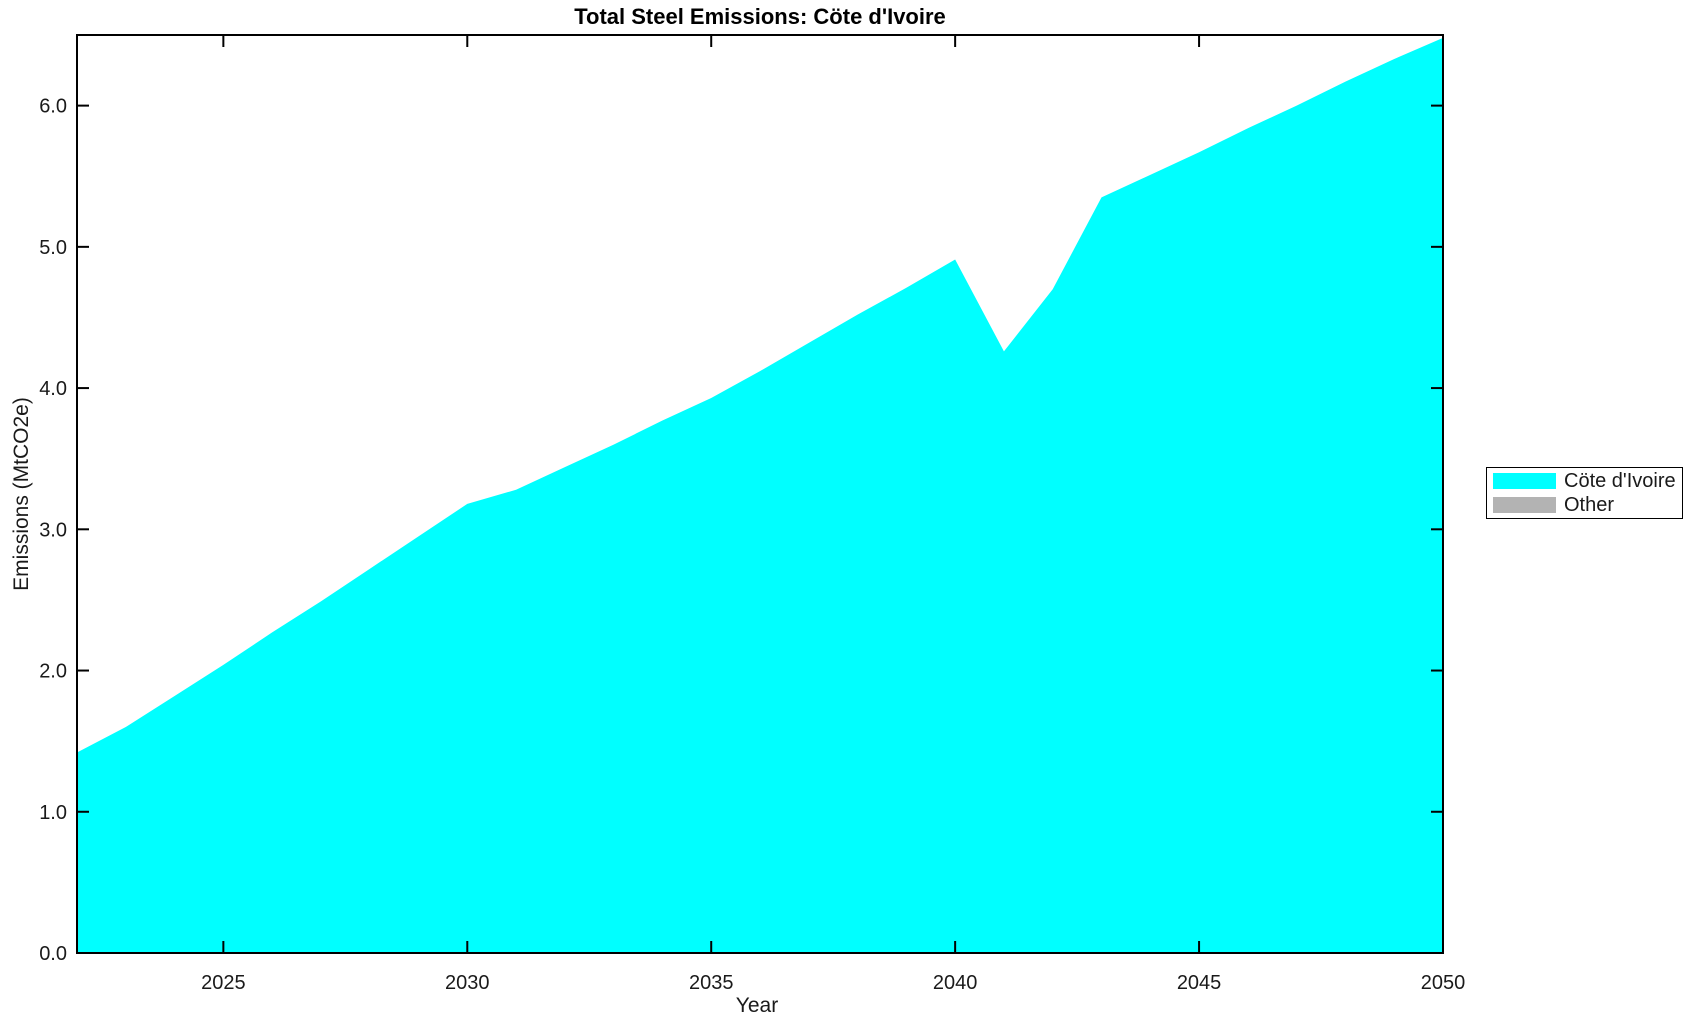  I want to click on y-tick-label: 0.0, so click(53, 954).